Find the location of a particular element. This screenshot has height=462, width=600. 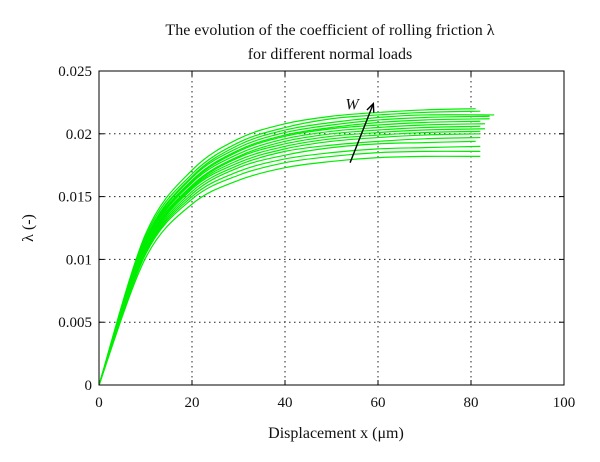

annotation-group: W is located at coordinates (360, 130).